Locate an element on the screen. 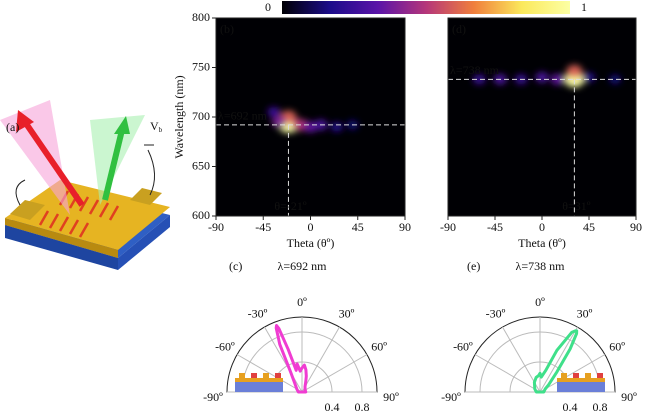 This screenshot has width=666, height=418. panel-label: (c) is located at coordinates (235, 266).